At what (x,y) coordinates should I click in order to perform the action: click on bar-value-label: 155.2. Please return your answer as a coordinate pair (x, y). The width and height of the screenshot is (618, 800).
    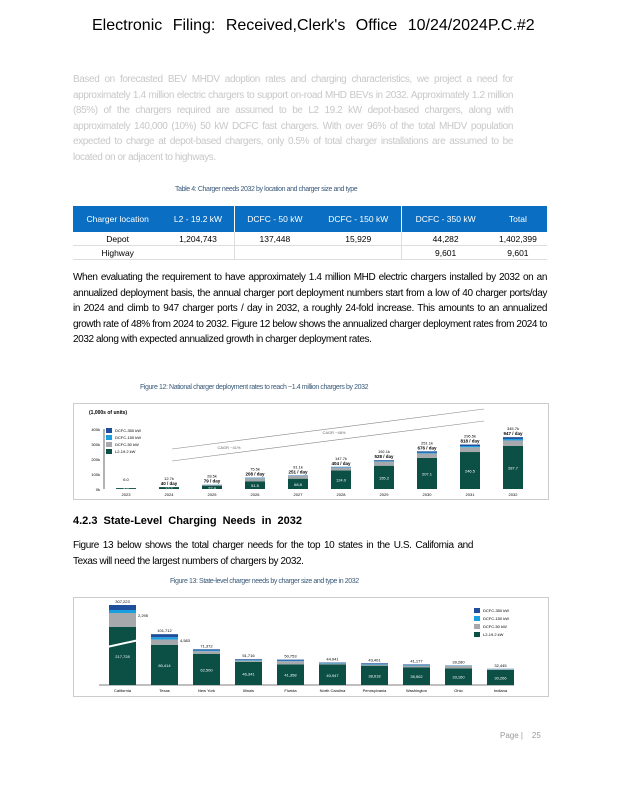
    Looking at the image, I should click on (384, 477).